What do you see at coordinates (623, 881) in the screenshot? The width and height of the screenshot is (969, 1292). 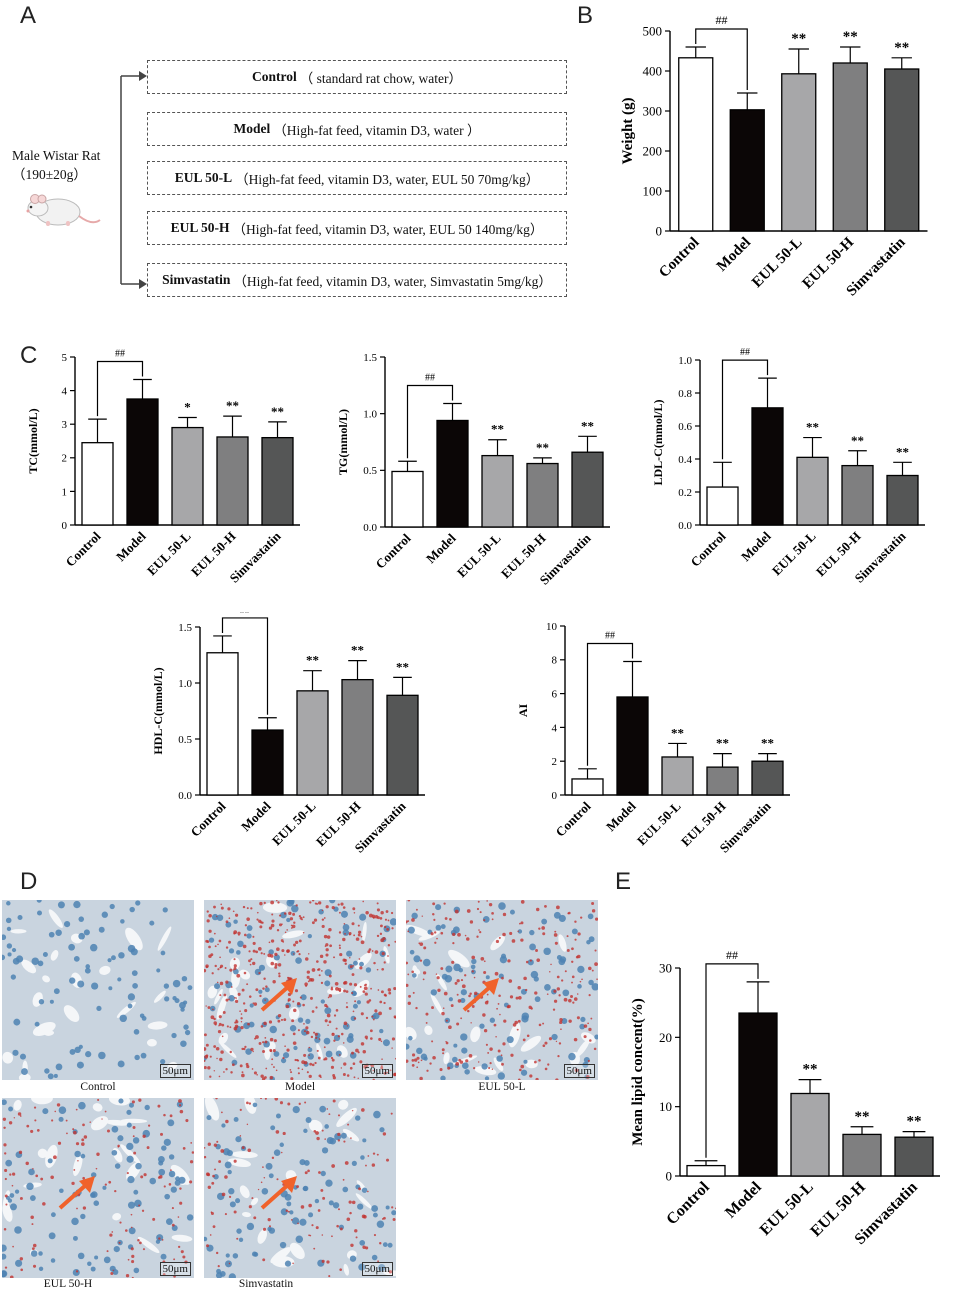 I see `panel-label-e: E` at bounding box center [623, 881].